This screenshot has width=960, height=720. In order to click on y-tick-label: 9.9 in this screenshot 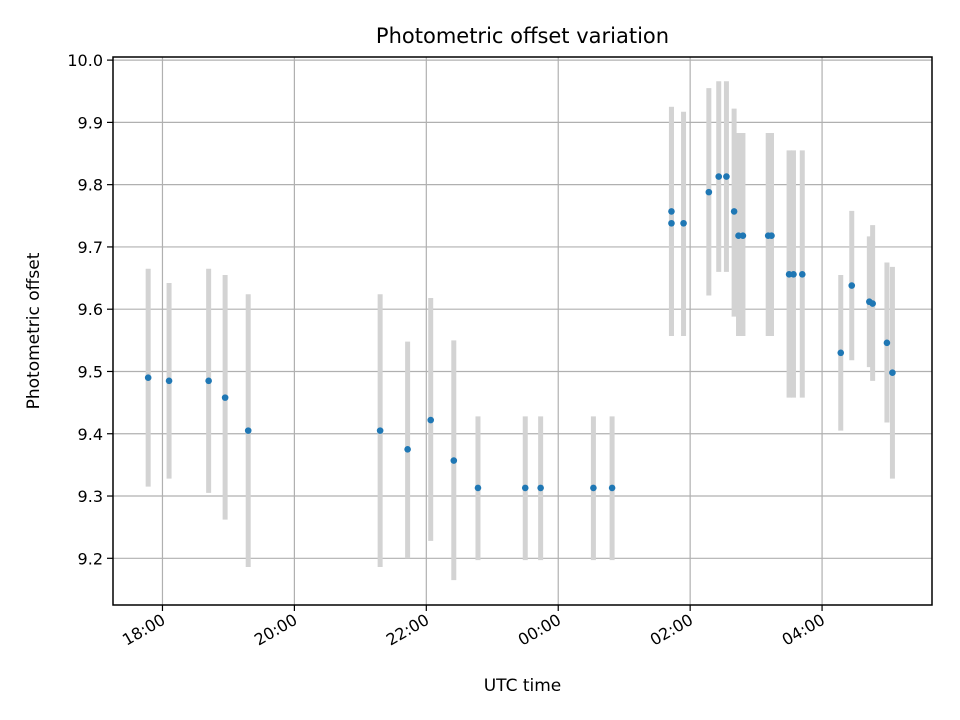, I will do `click(90, 122)`.